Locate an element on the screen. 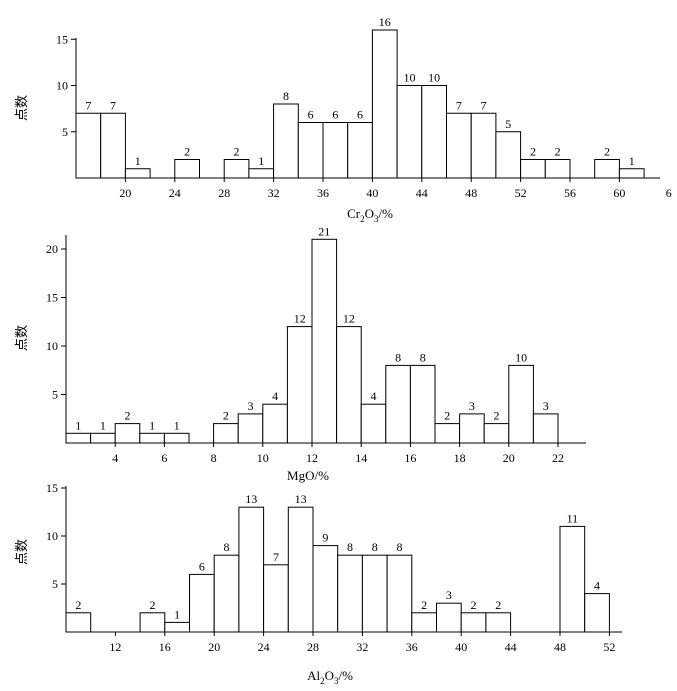  x-axis-title-text: Al is located at coordinates (313, 675).